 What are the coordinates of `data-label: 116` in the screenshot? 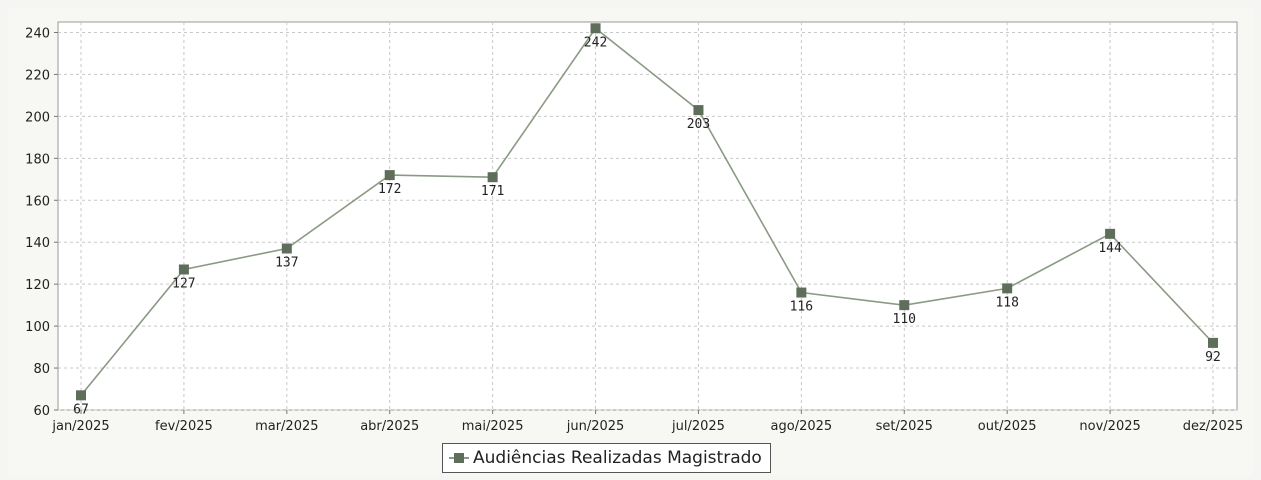 It's located at (801, 307).